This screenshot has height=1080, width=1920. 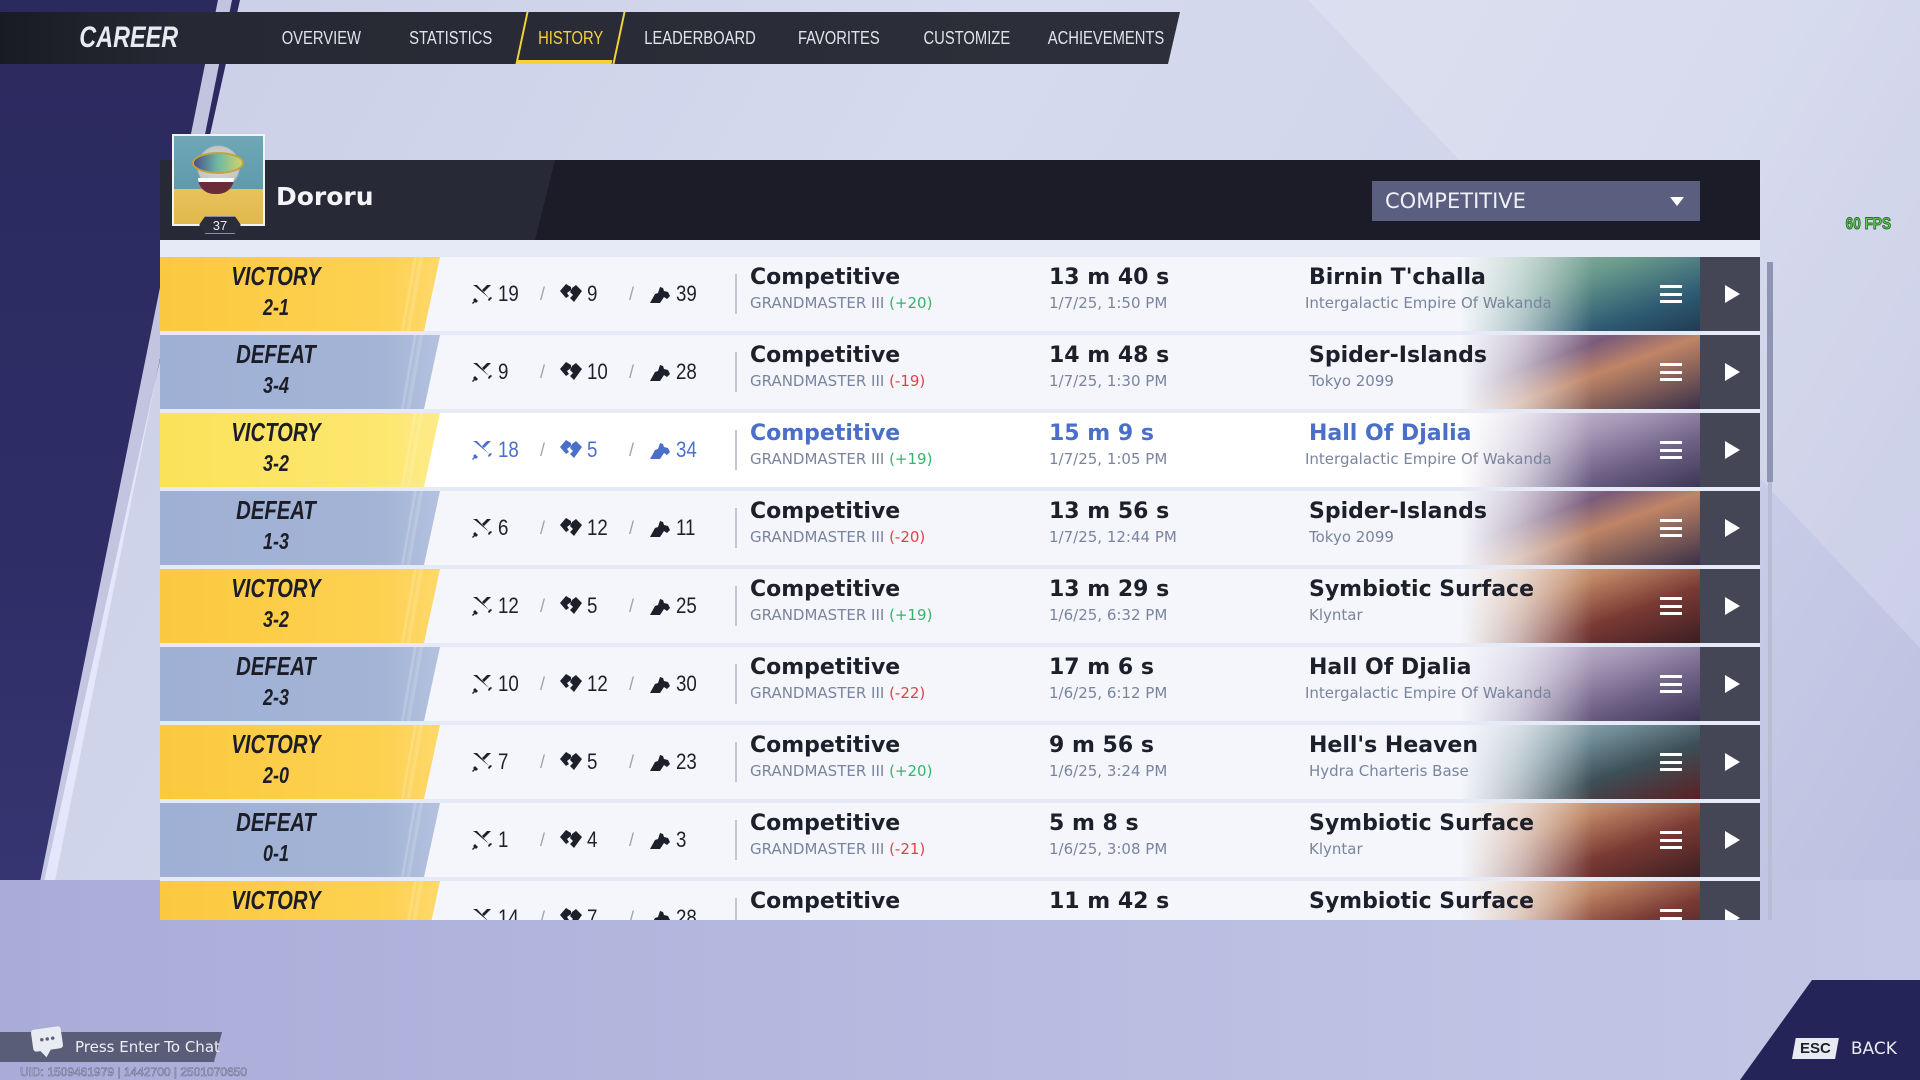 What do you see at coordinates (736, 528) in the screenshot?
I see `divider` at bounding box center [736, 528].